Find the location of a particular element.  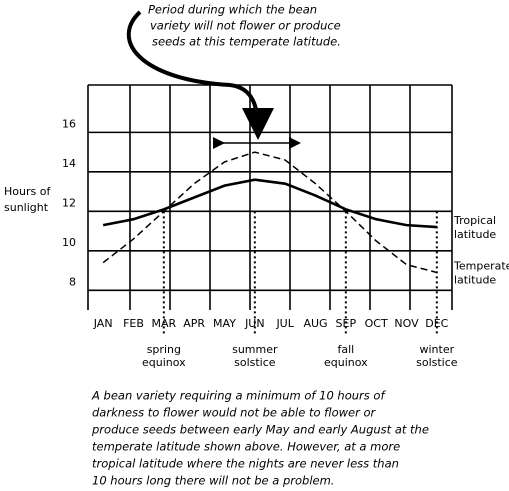

x-tick-label: JUL is located at coordinates (284, 323).